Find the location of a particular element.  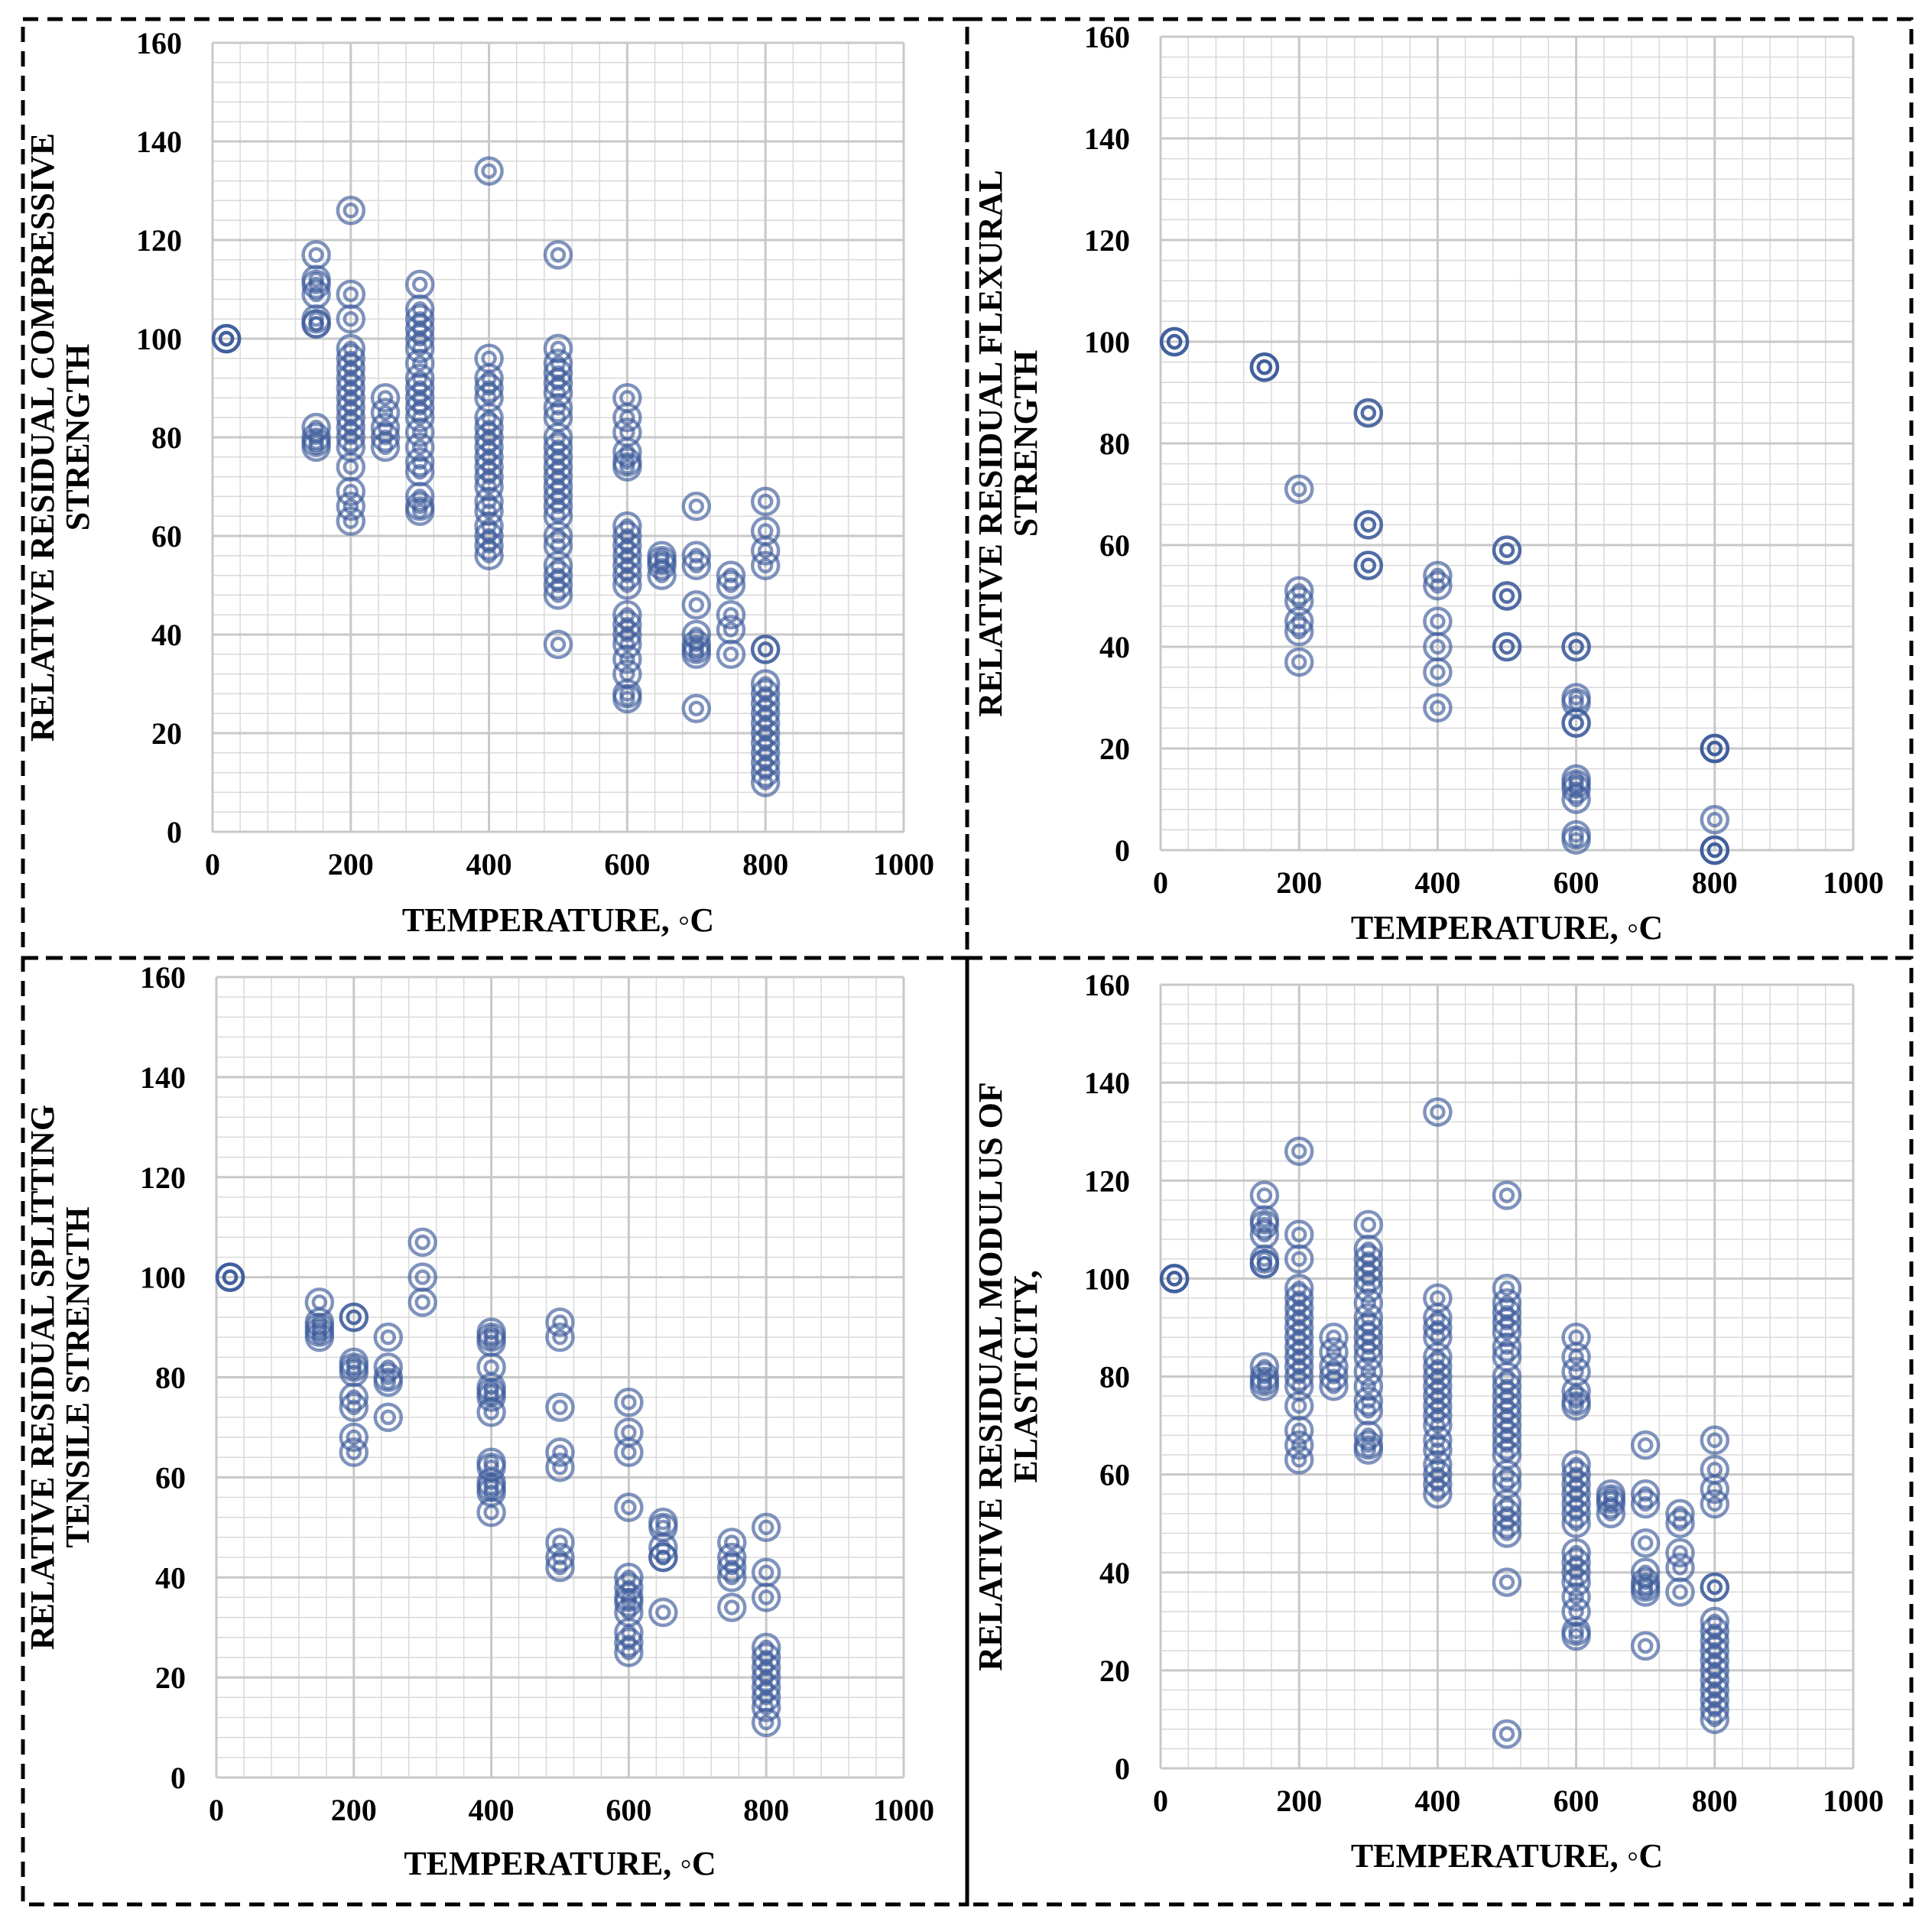

y-tick-label: 0 is located at coordinates (178, 1778).